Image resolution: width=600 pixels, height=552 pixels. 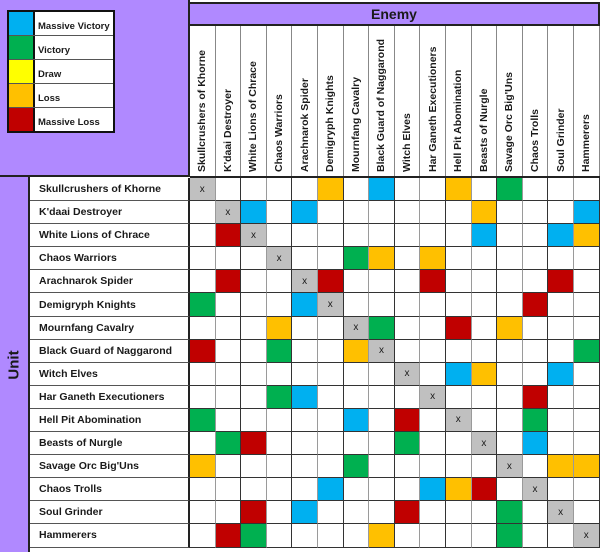 I want to click on row-header: Mournfang Cavalry, so click(x=110, y=328).